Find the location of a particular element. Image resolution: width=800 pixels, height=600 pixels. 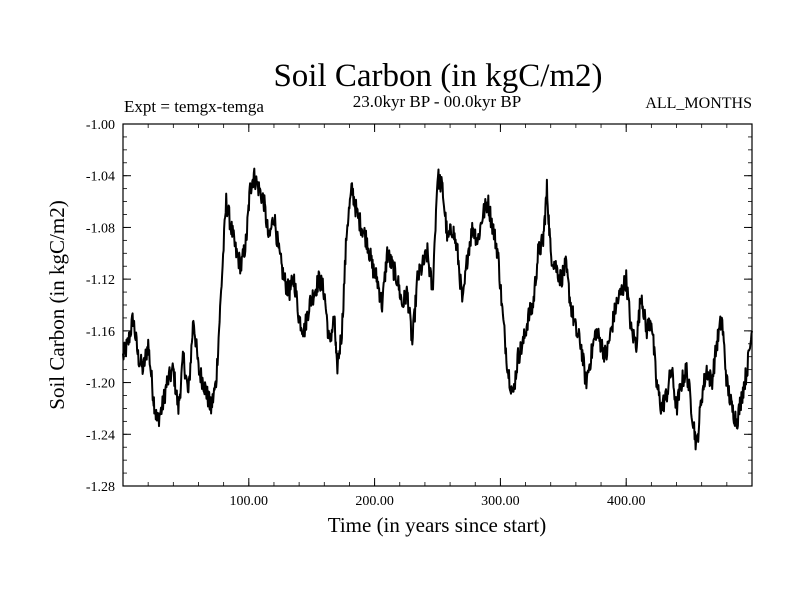

chart-subtitle-center: 23.0kyr BP - 00.0kyr BP is located at coordinates (437, 101).